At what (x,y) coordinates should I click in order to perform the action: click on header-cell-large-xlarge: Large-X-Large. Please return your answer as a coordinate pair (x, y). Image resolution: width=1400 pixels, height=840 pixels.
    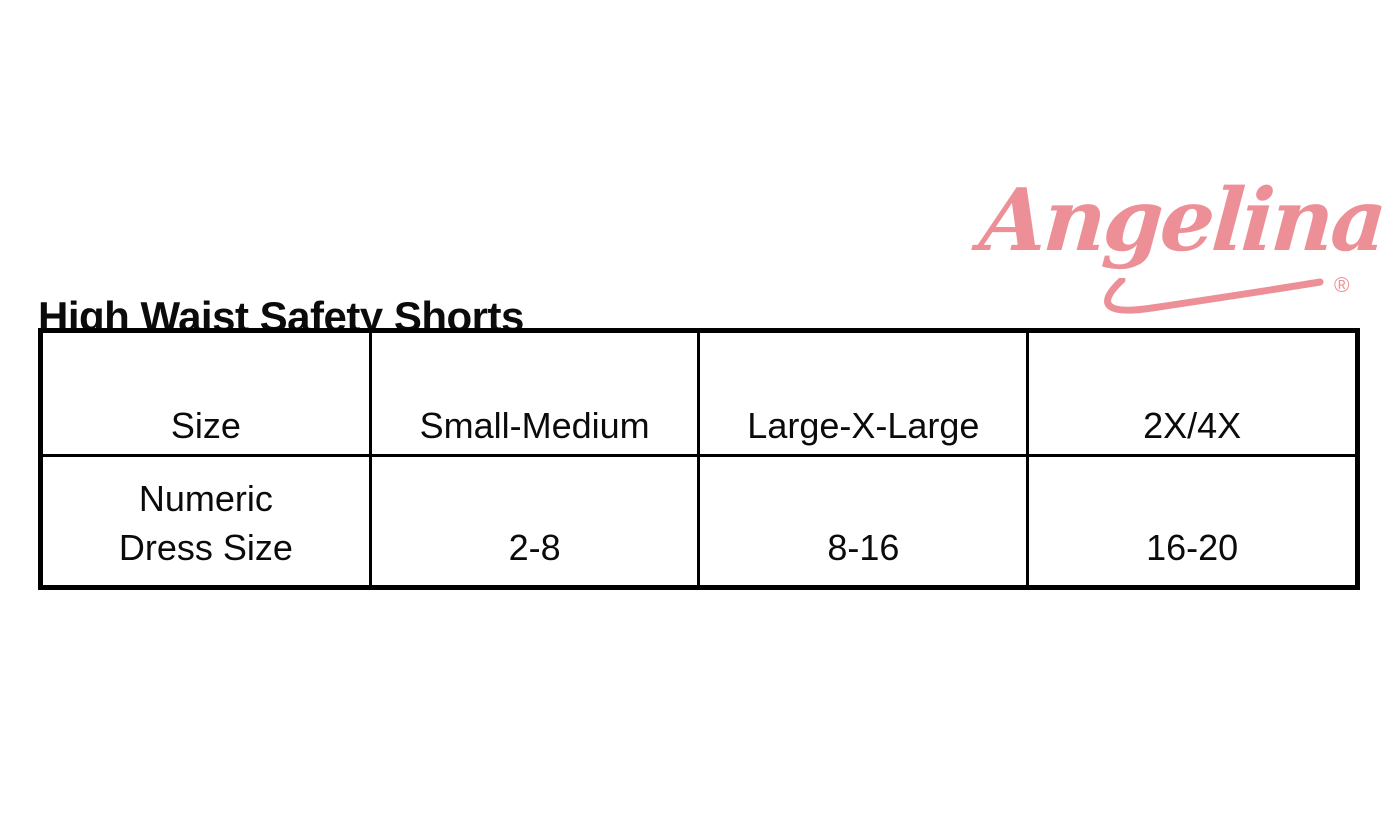
    Looking at the image, I should click on (863, 393).